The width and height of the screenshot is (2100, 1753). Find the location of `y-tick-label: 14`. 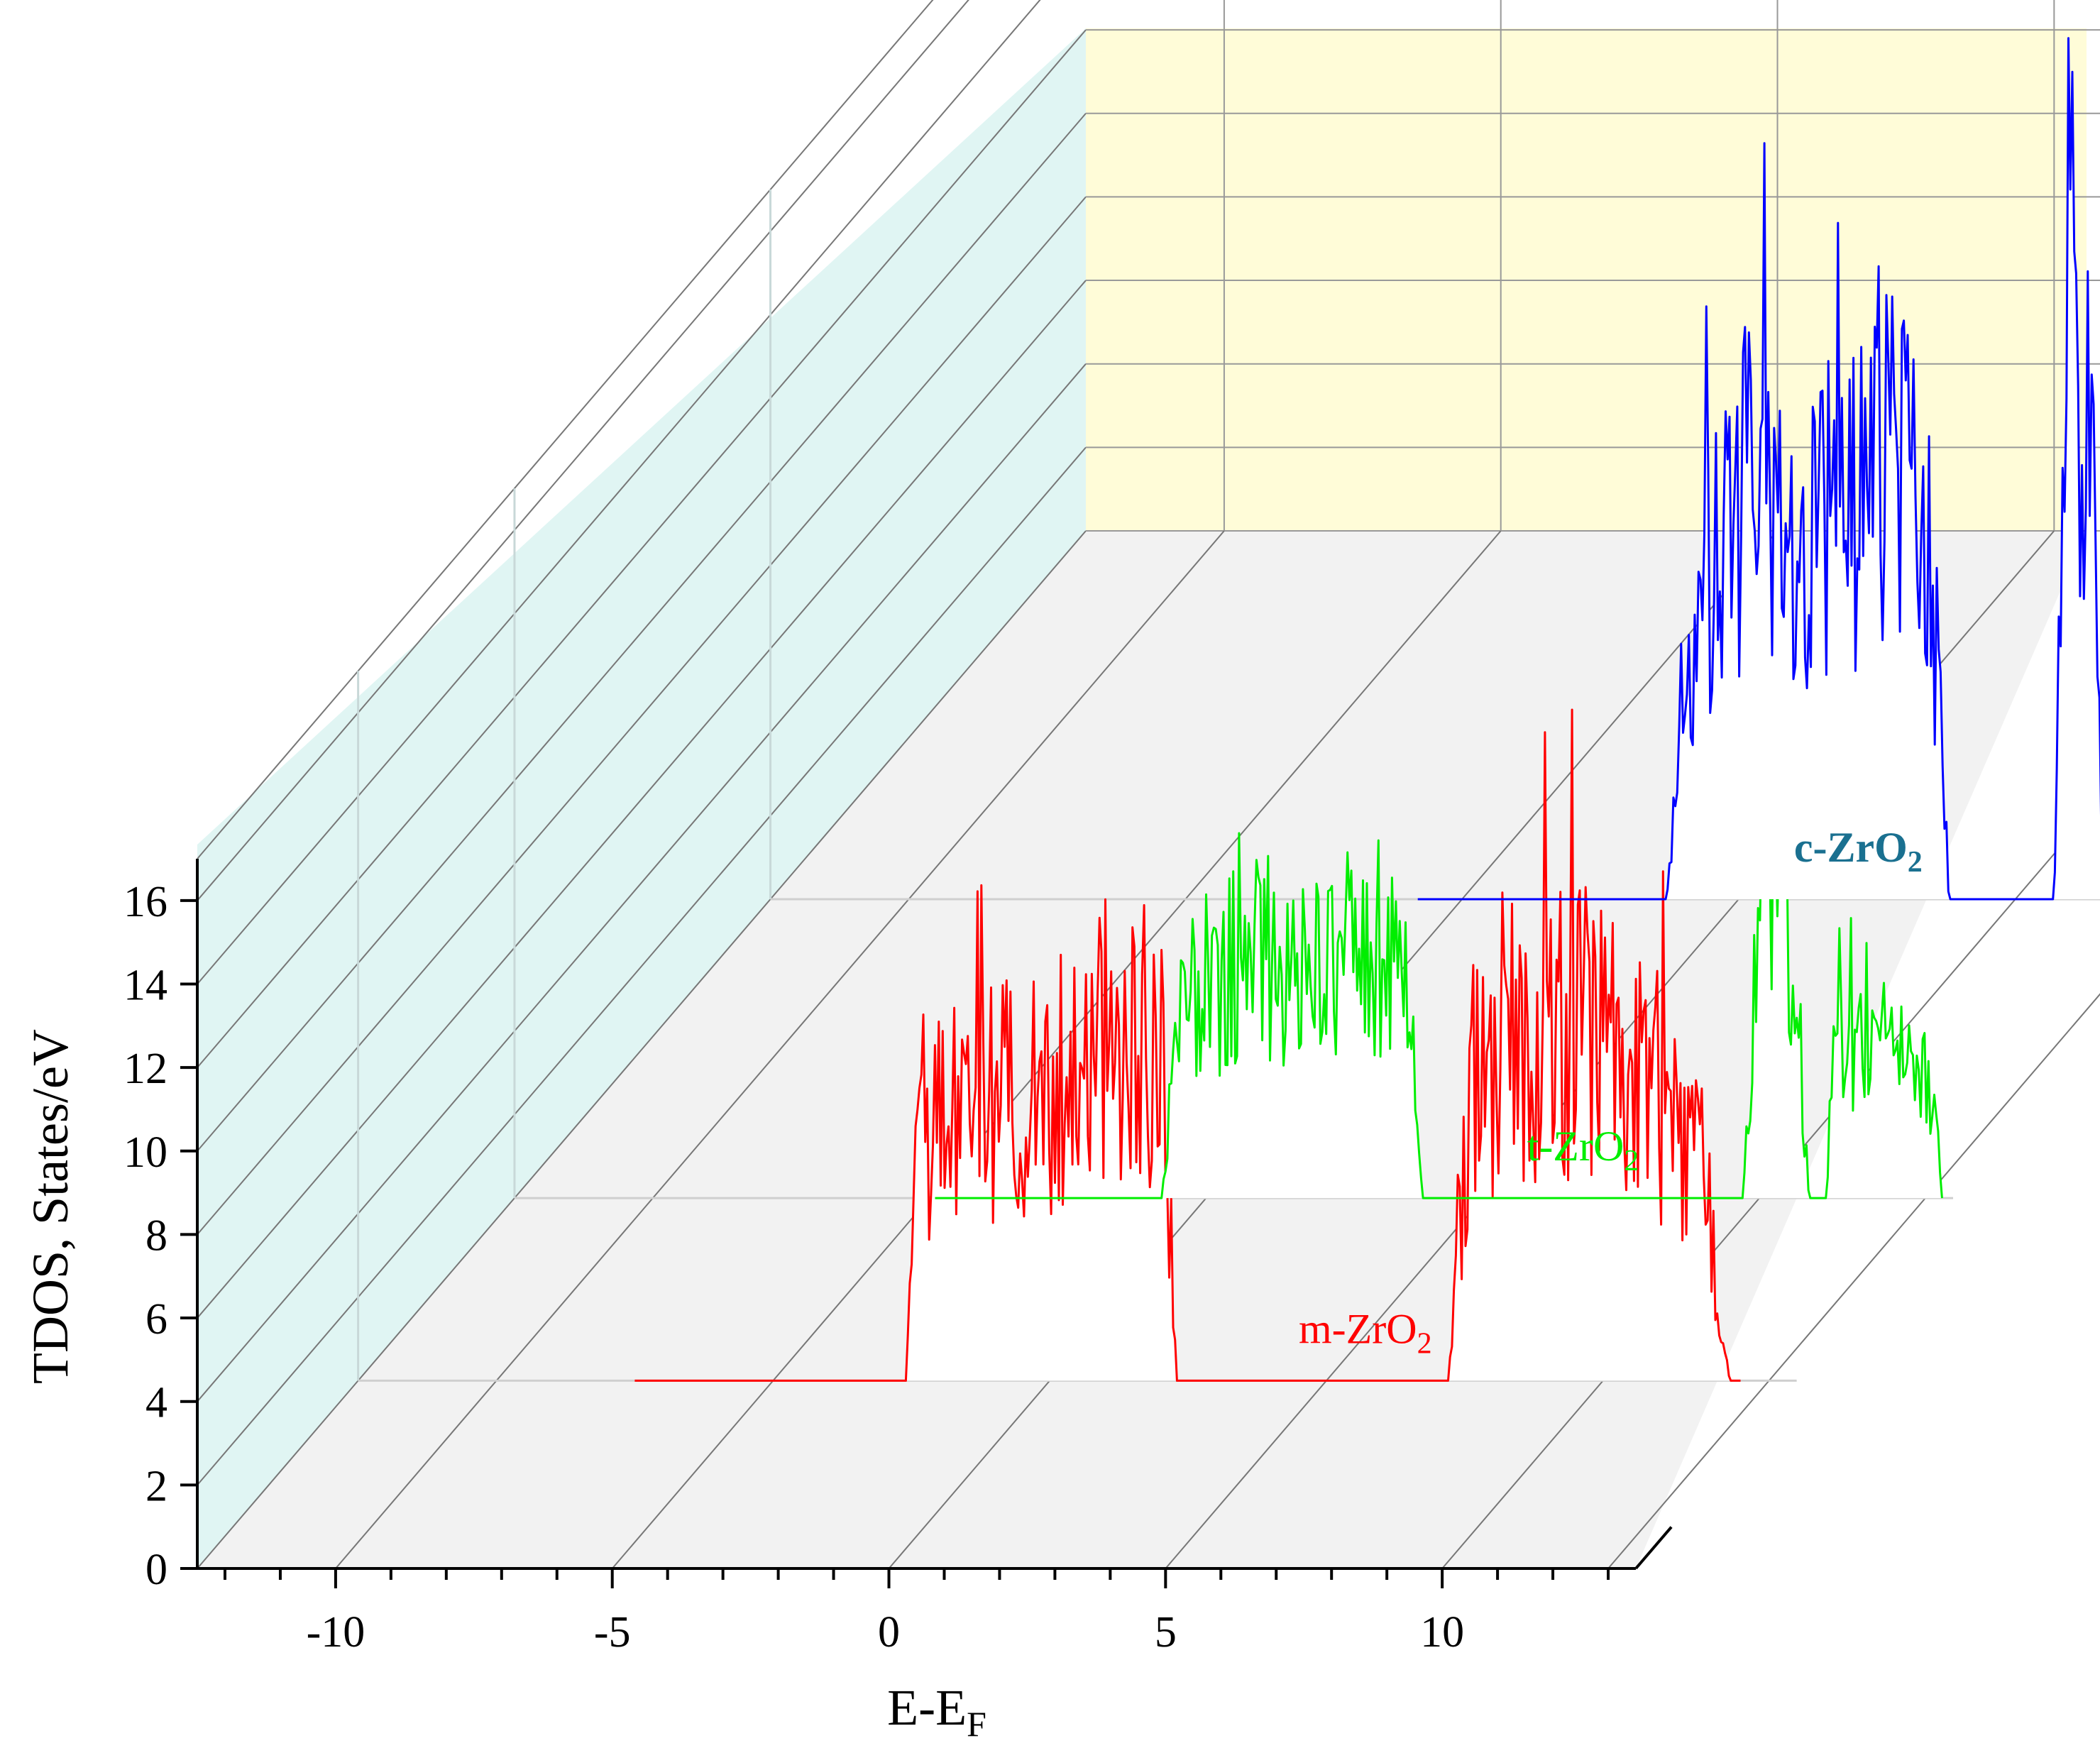

y-tick-label: 14 is located at coordinates (145, 985).